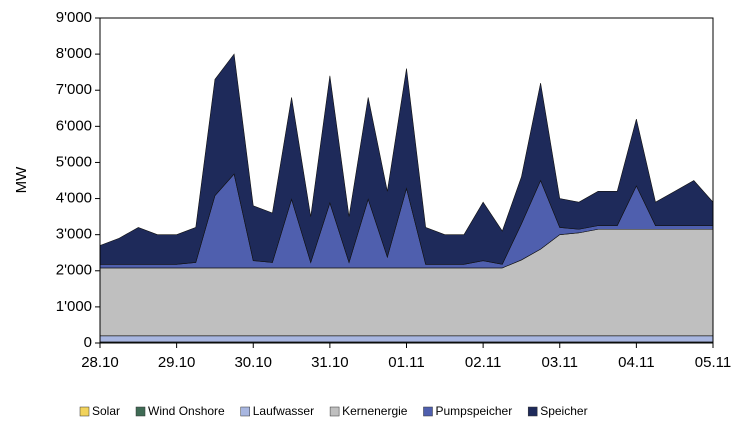  What do you see at coordinates (74, 234) in the screenshot?
I see `y-tick-label: 3'000` at bounding box center [74, 234].